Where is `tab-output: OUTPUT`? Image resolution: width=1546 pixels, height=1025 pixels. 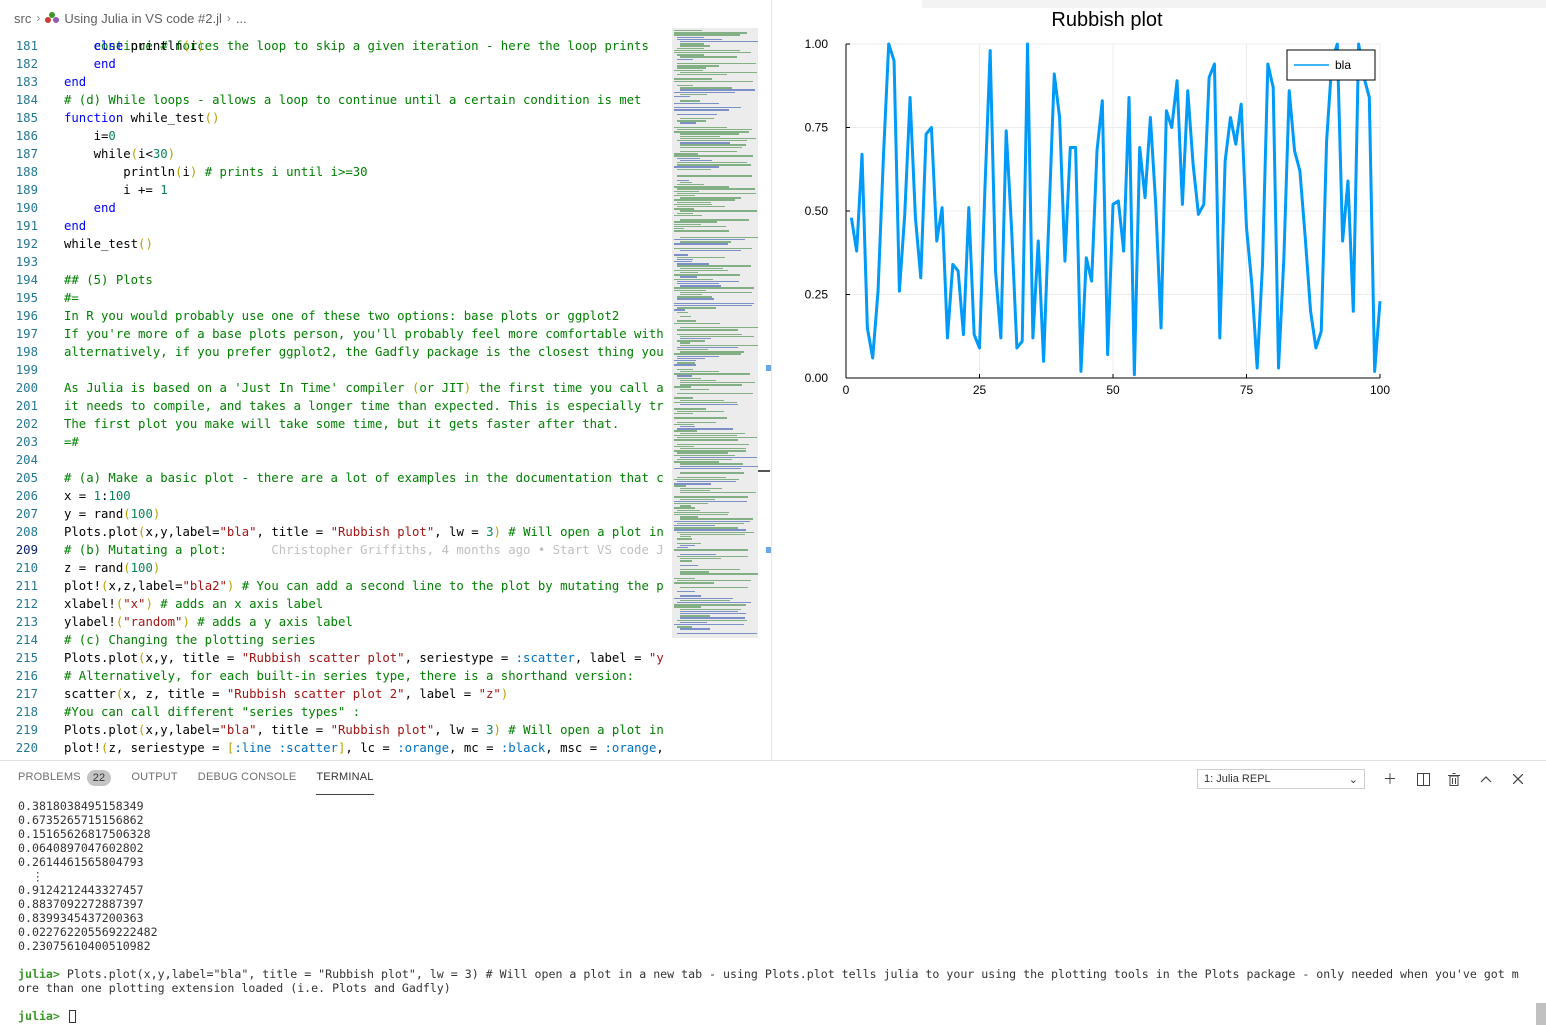
tab-output: OUTPUT is located at coordinates (154, 783).